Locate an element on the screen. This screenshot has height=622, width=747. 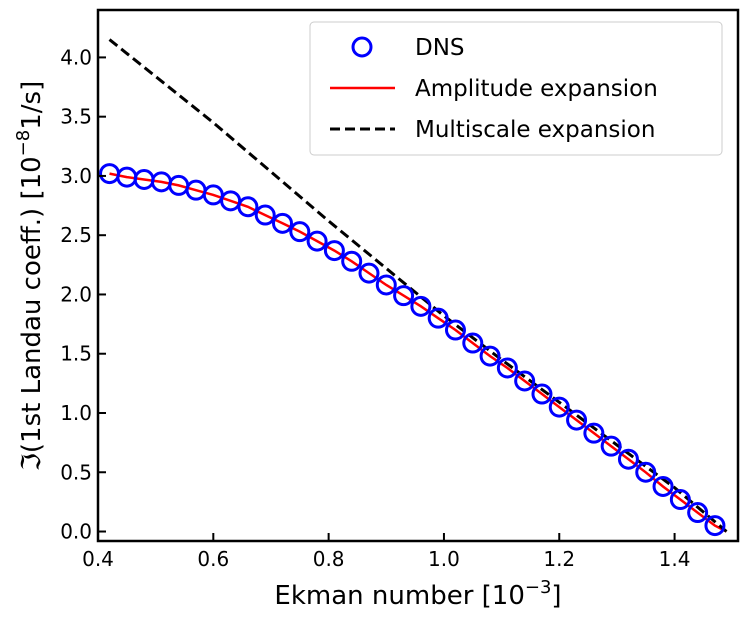
y-axis: 0.0 0.5 1.0 1.5 2.0 2.5 3.0 3.5 4.0 is located at coordinates (83, 294).